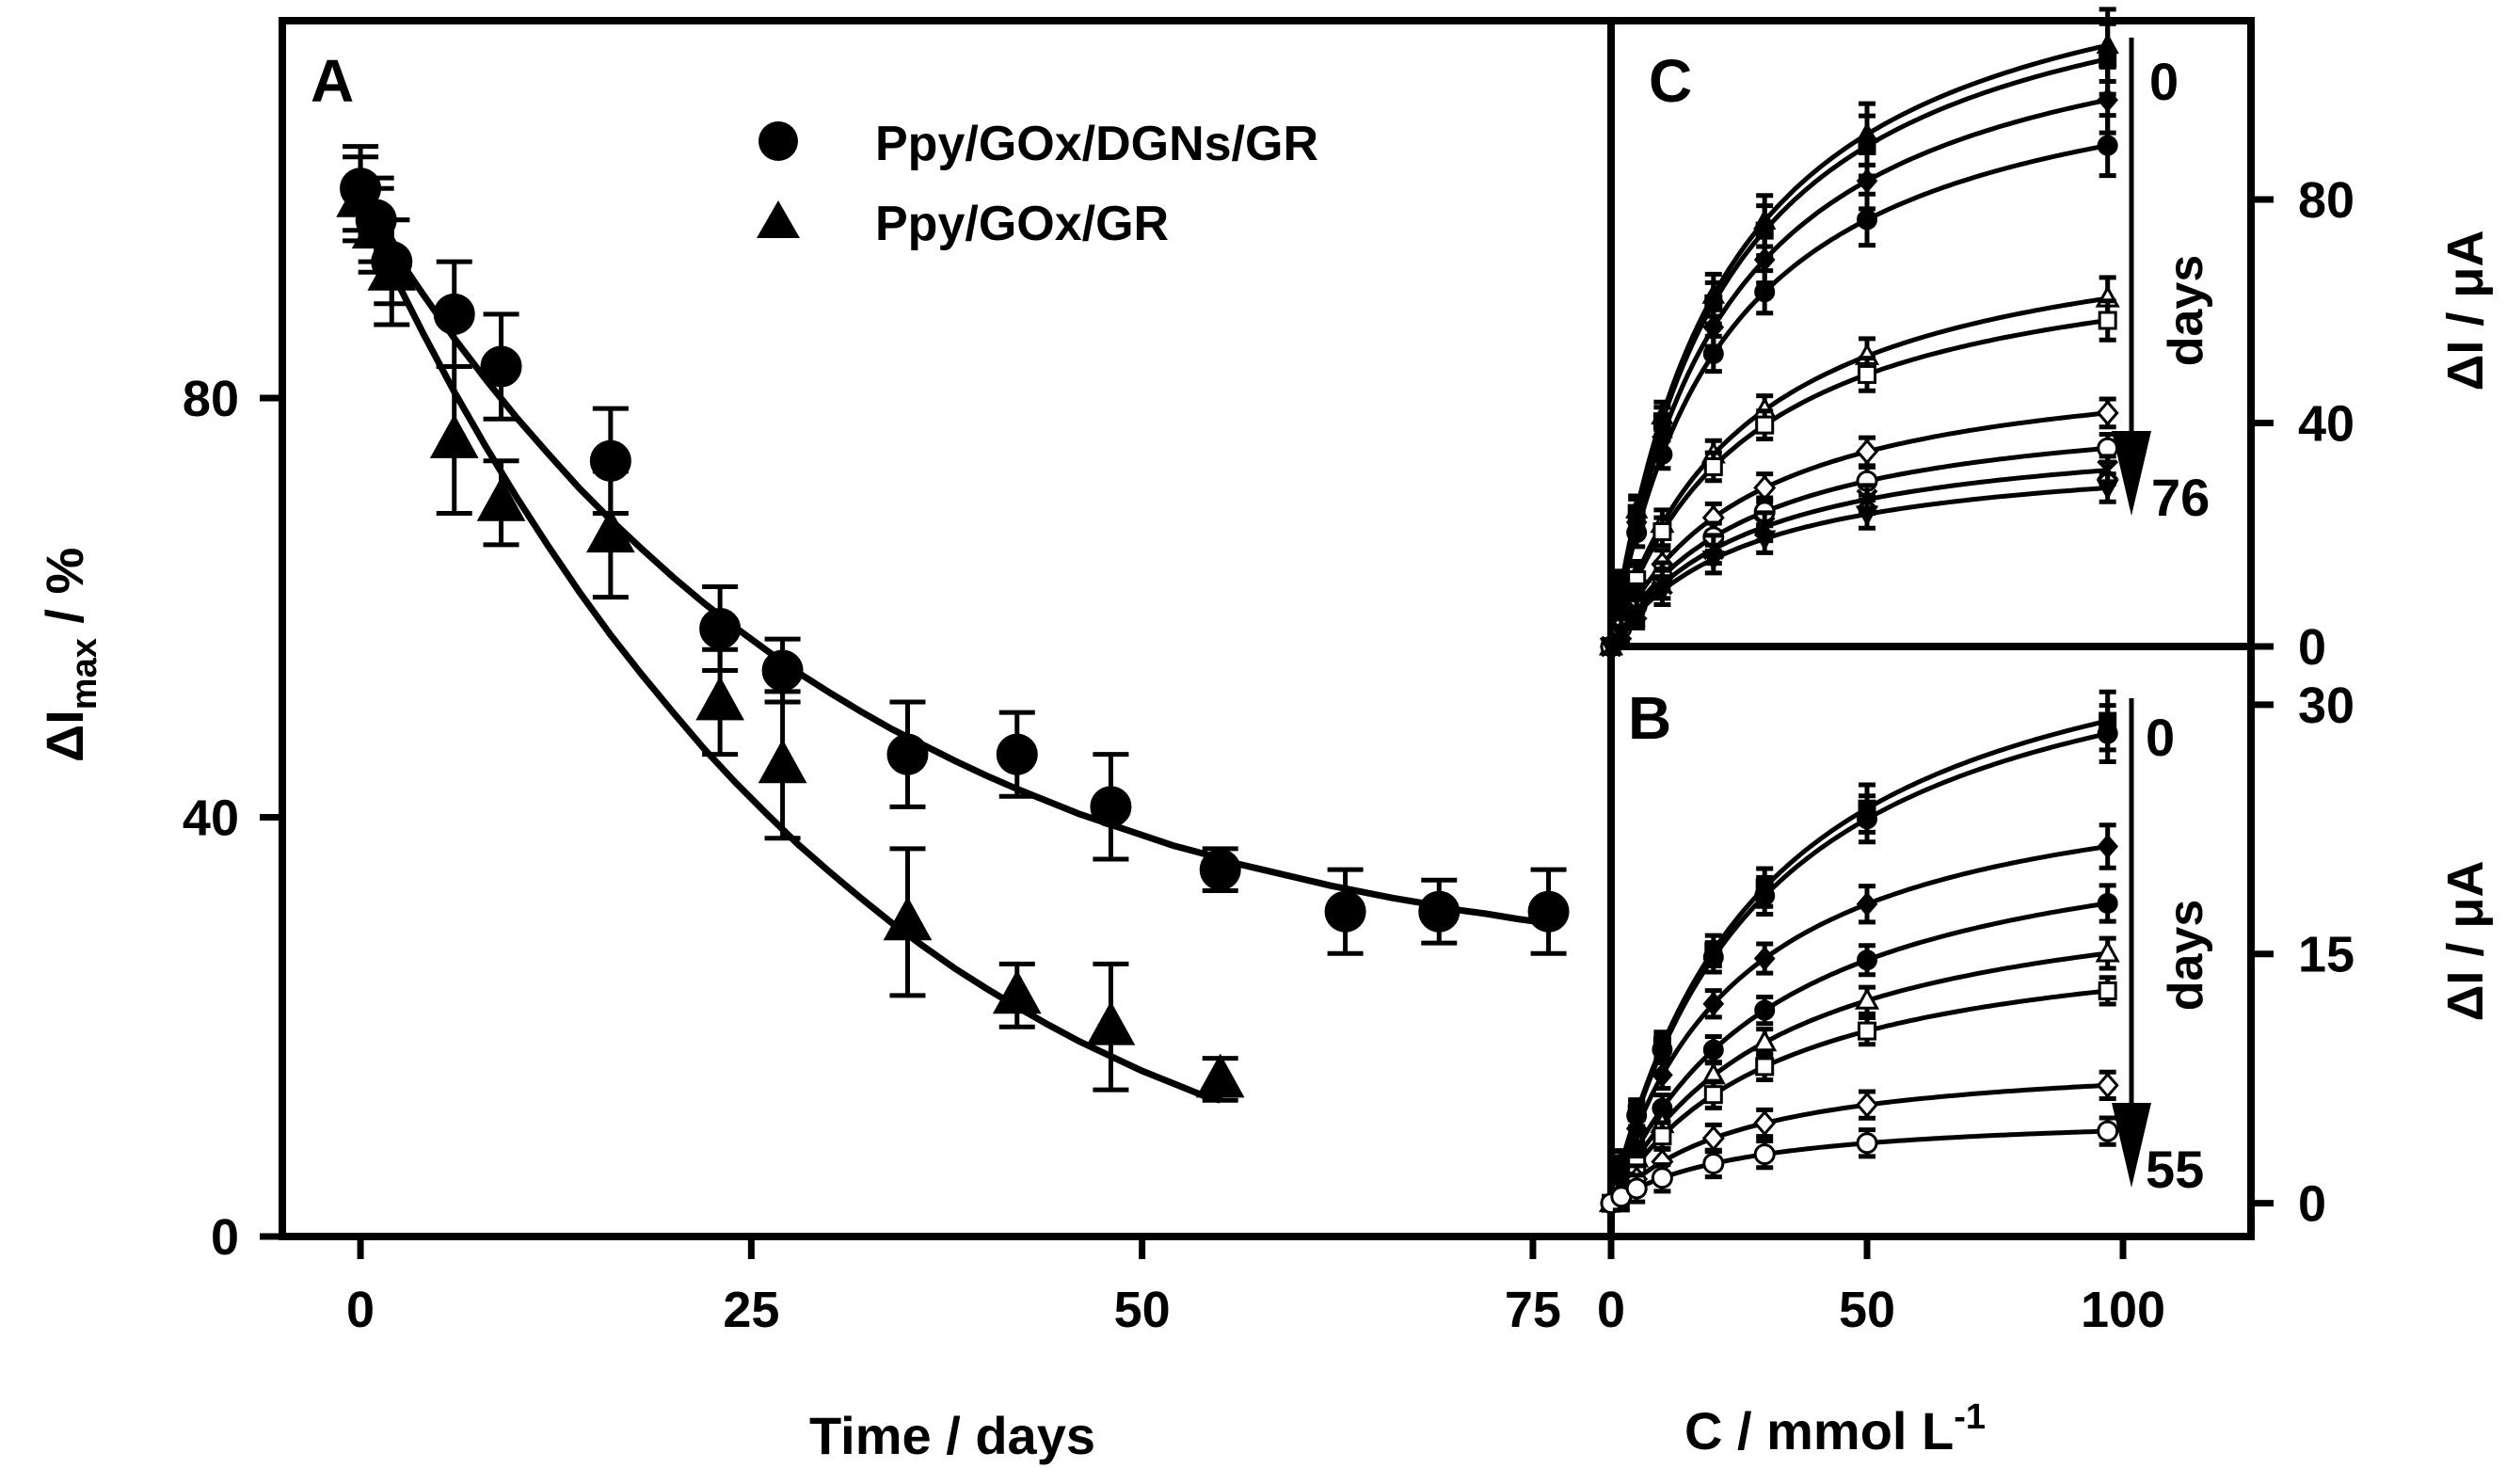  Describe the element at coordinates (2326, 706) in the screenshot. I see `panel-b-y-tick-label: 30` at that location.